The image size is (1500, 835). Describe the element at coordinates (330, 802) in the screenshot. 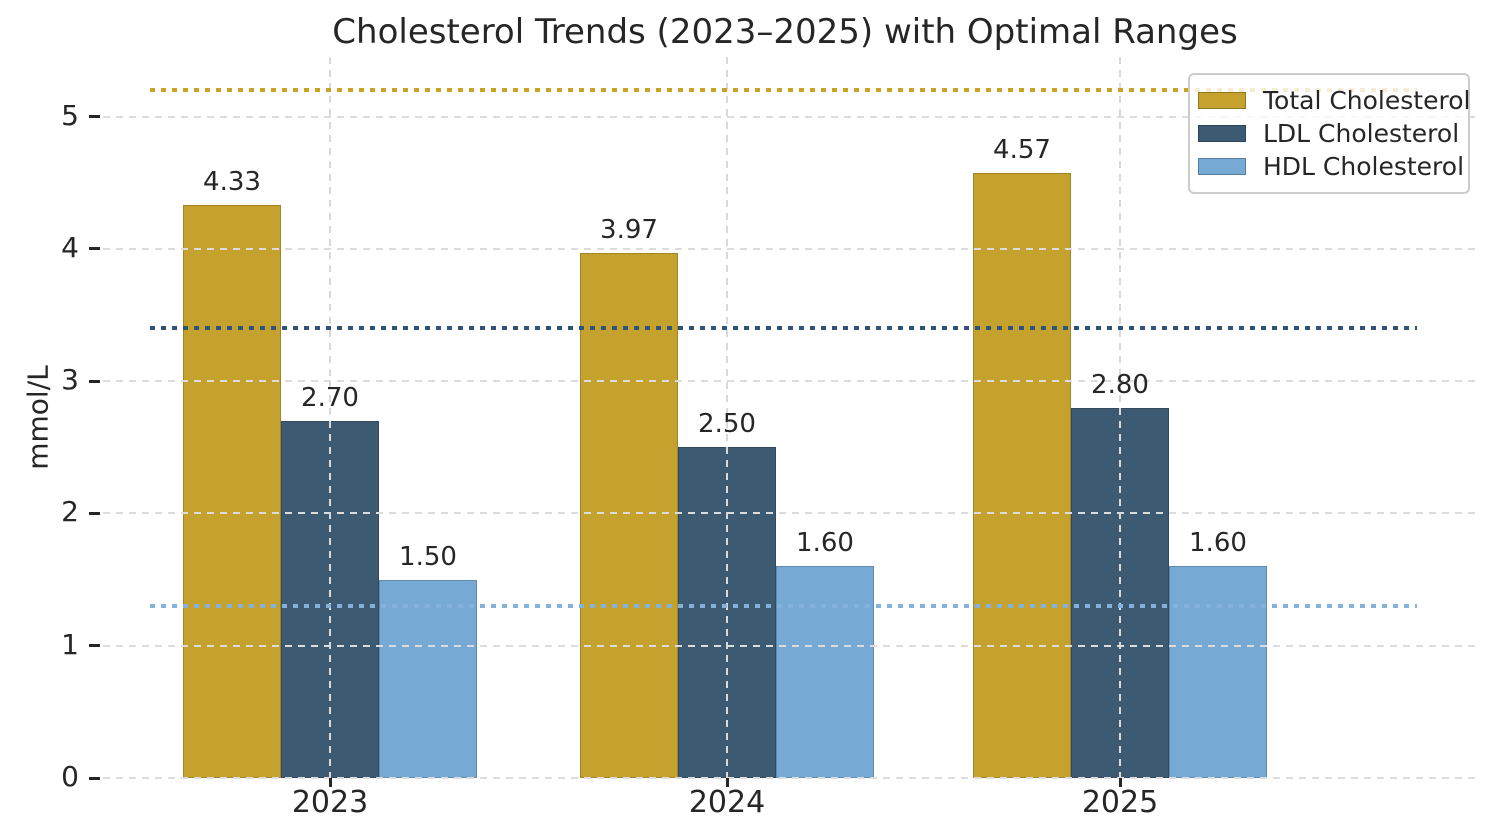

I see `x-tick-label-2023: 2023` at that location.